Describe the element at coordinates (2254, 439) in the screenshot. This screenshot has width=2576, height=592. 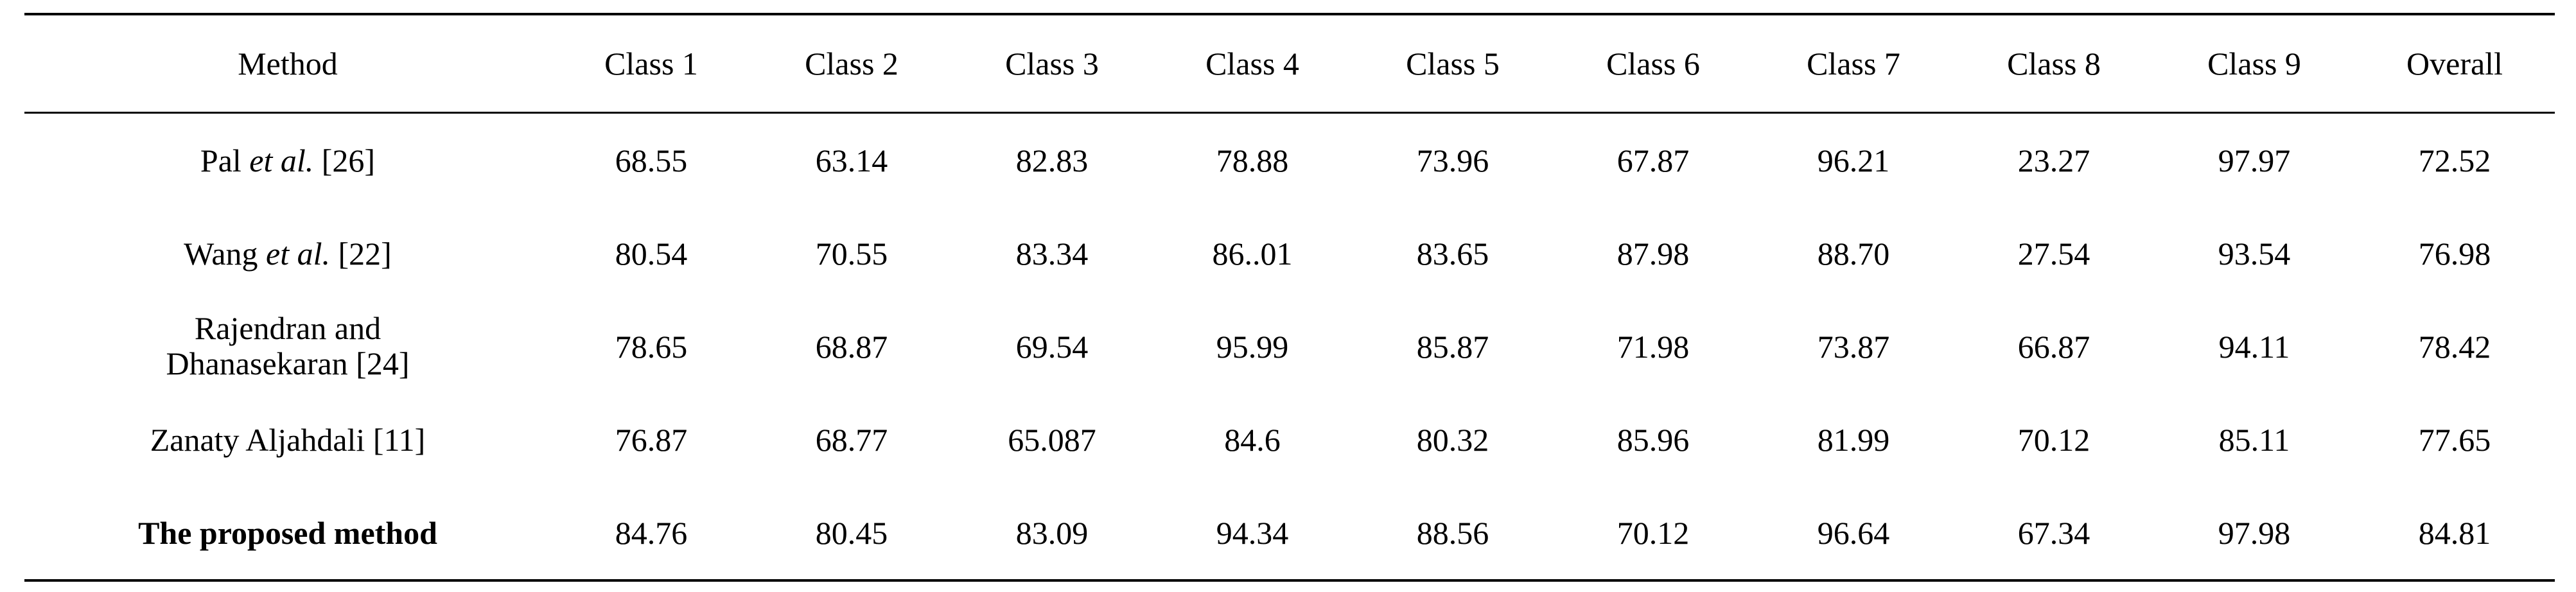
I see `value-cell: 85.11` at that location.